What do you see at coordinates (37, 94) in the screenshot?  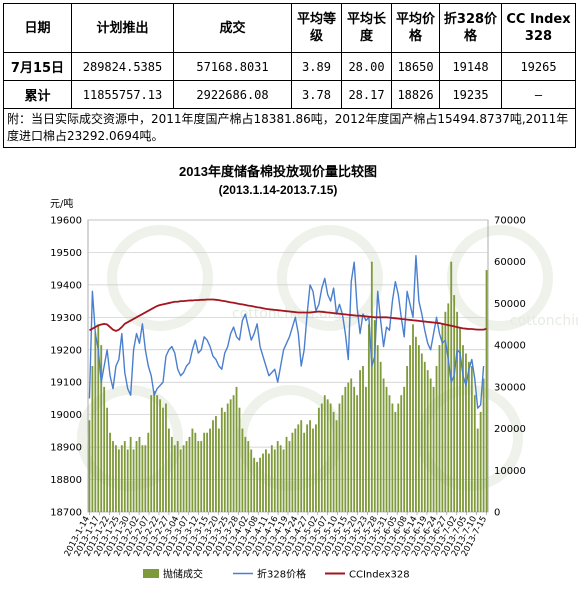 I see `row-label: 累计` at bounding box center [37, 94].